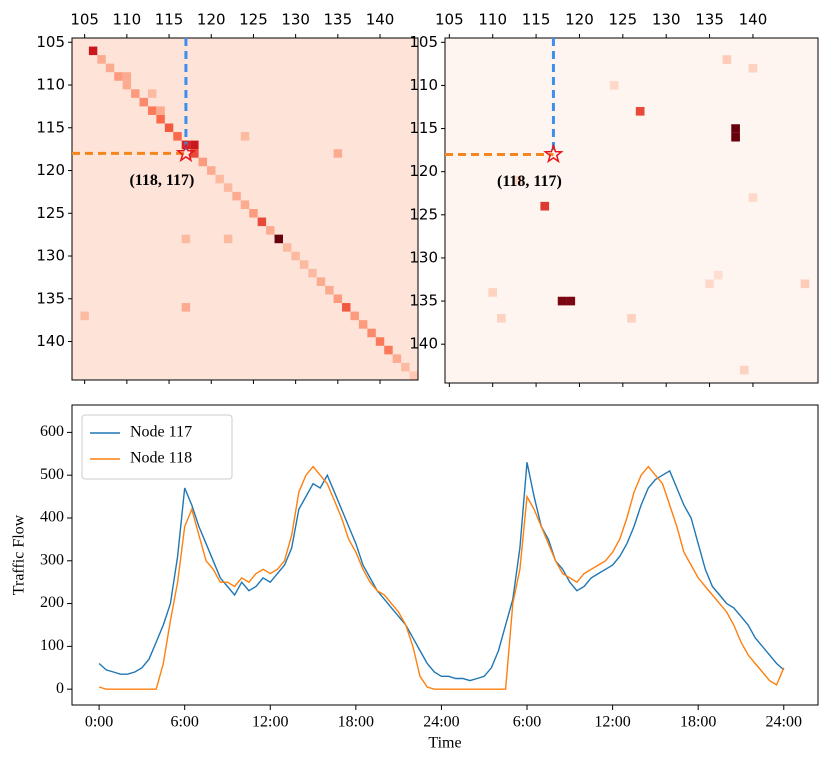 The width and height of the screenshot is (831, 769). I want to click on y-tick-label: 300, so click(52, 559).